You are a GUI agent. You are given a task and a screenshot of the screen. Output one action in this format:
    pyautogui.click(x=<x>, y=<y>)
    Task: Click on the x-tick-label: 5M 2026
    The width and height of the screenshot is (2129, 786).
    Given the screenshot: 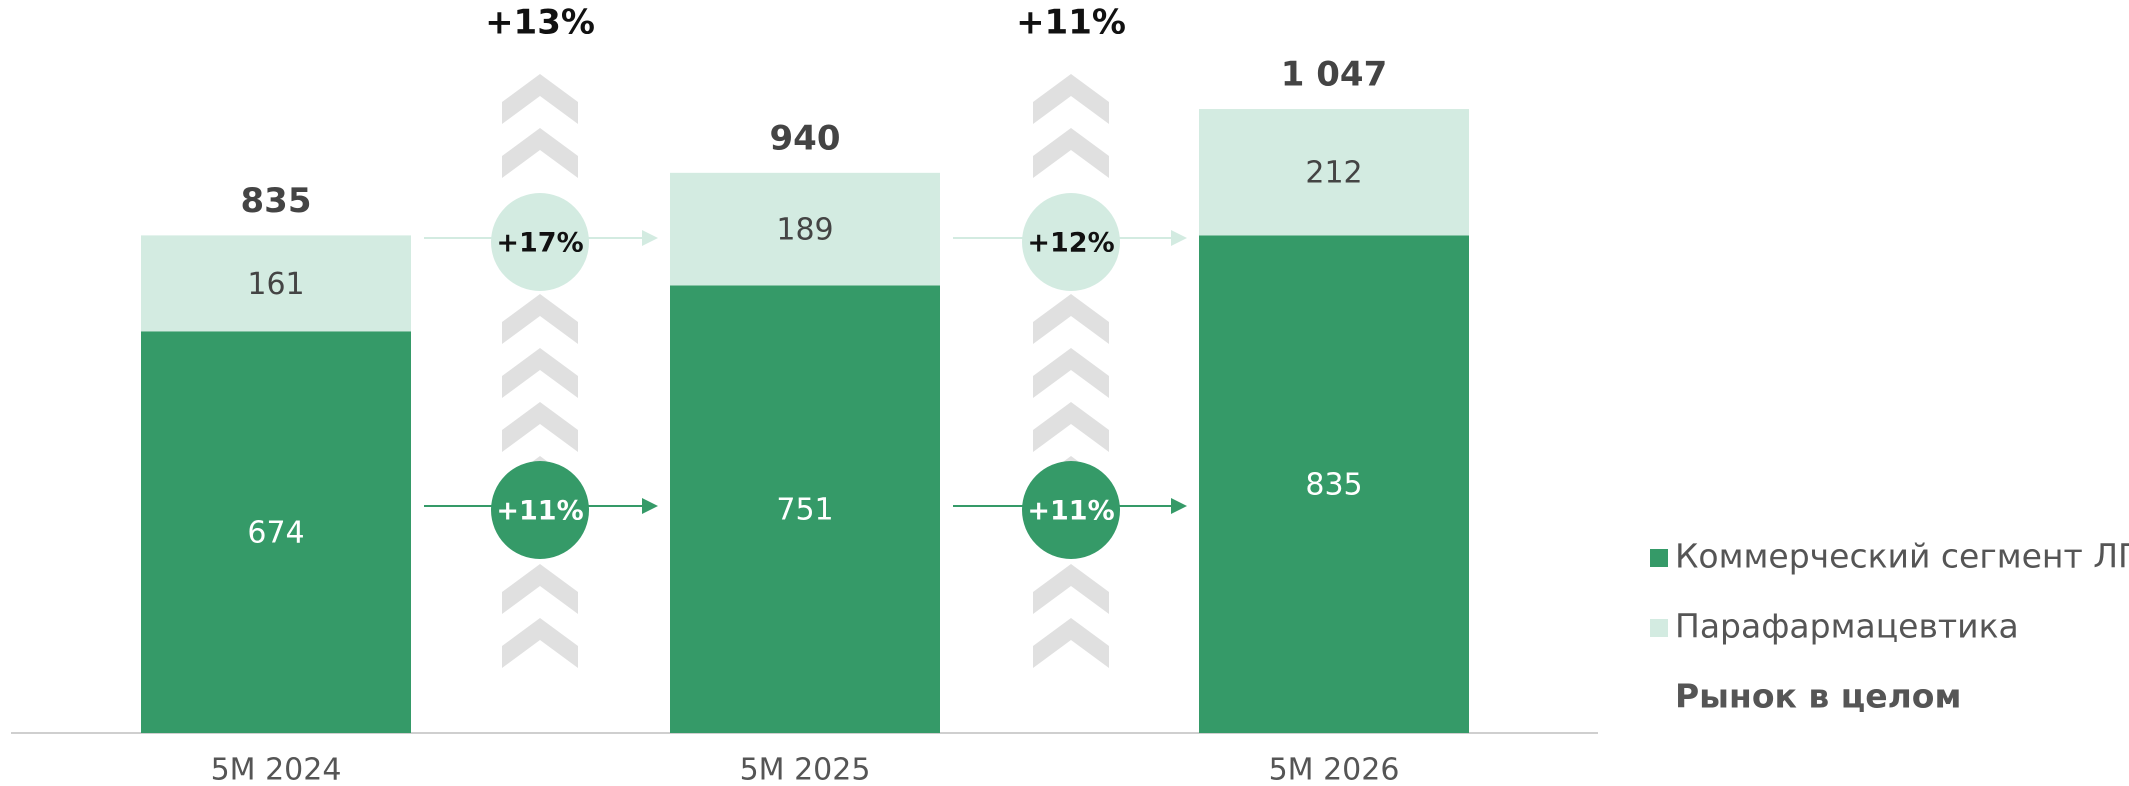 What is the action you would take?
    pyautogui.click(x=1334, y=769)
    